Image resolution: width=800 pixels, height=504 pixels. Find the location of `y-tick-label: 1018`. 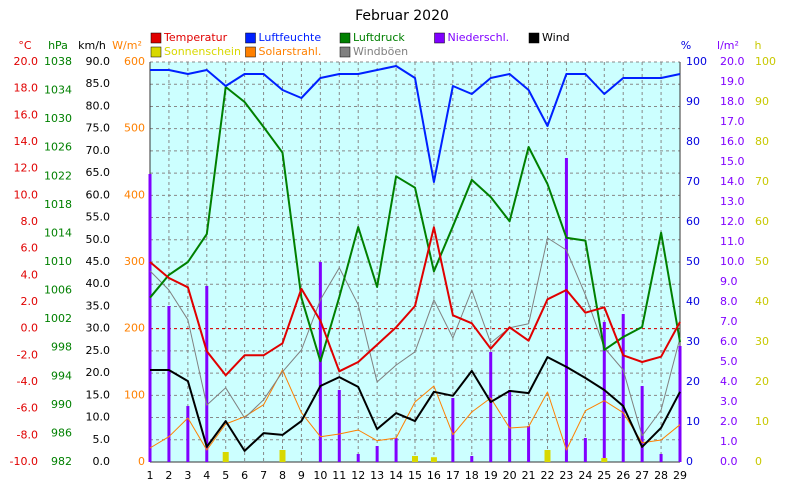

y-tick-label: 1018 is located at coordinates (58, 204).